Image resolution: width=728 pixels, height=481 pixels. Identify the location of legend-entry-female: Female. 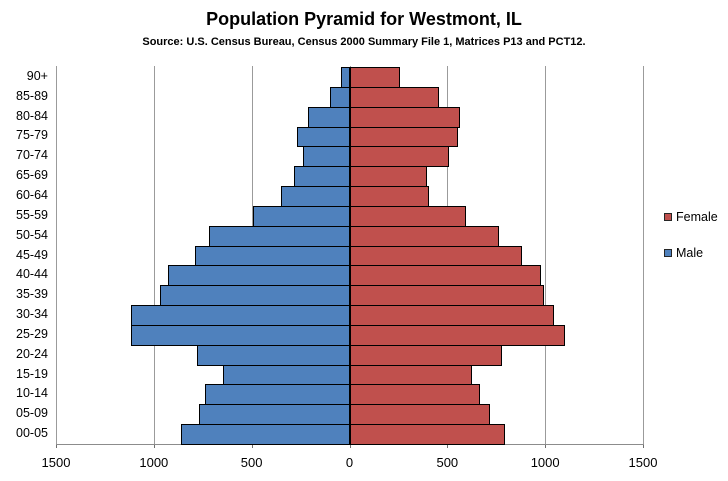
(691, 217).